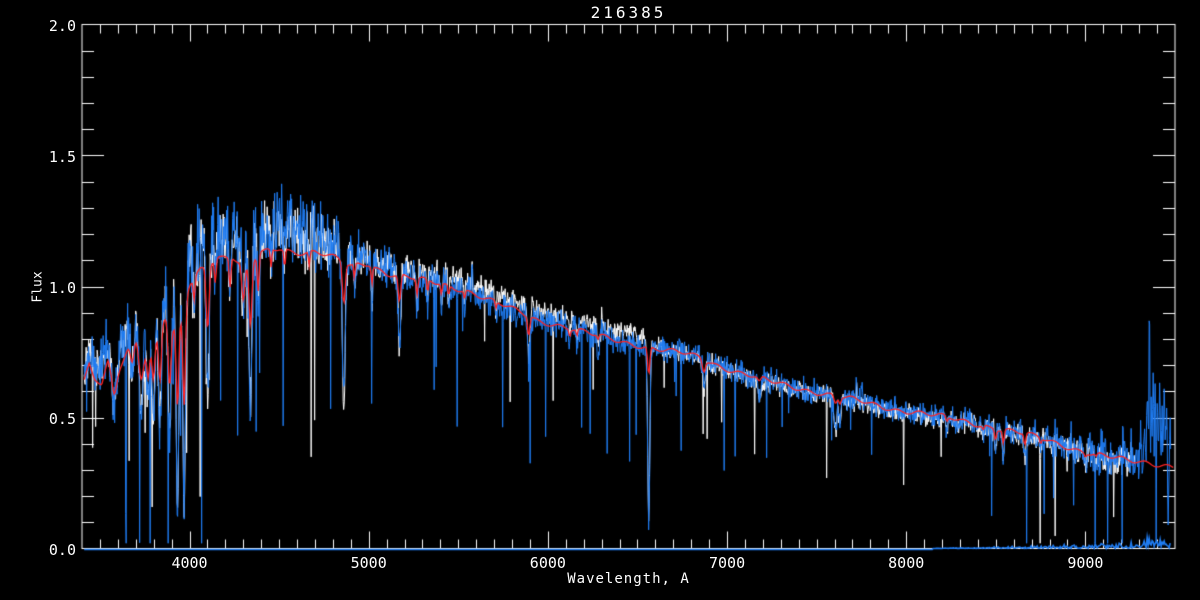  Describe the element at coordinates (727, 563) in the screenshot. I see `x-tick-label: 7000` at that location.